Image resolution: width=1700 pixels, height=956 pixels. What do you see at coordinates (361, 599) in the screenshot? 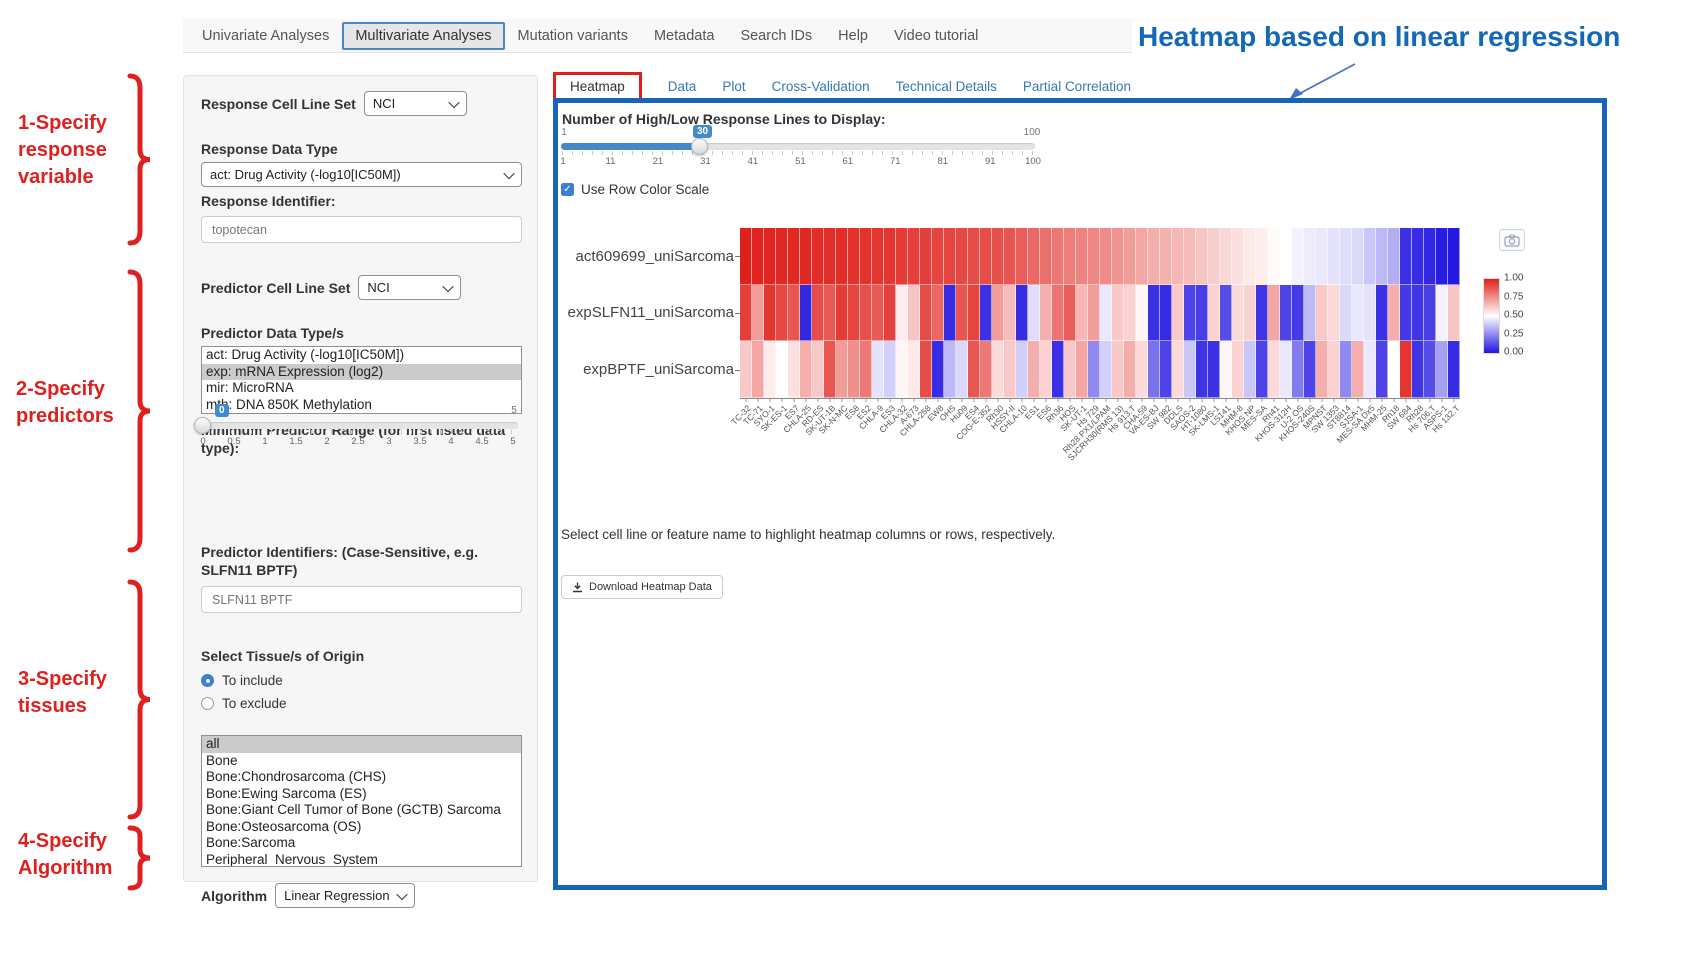
I see `predictor-identifiers-input: SLFN11 BPTF` at bounding box center [361, 599].